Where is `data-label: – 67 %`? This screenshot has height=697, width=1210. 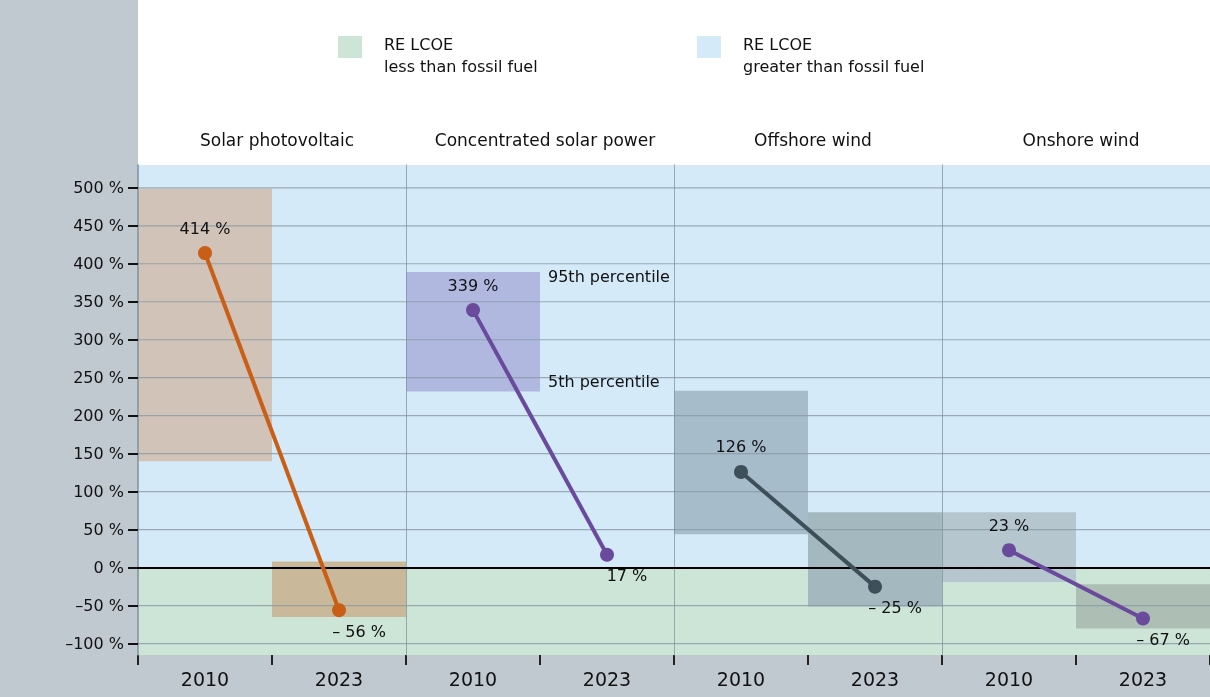
data-label: – 67 % is located at coordinates (1163, 640).